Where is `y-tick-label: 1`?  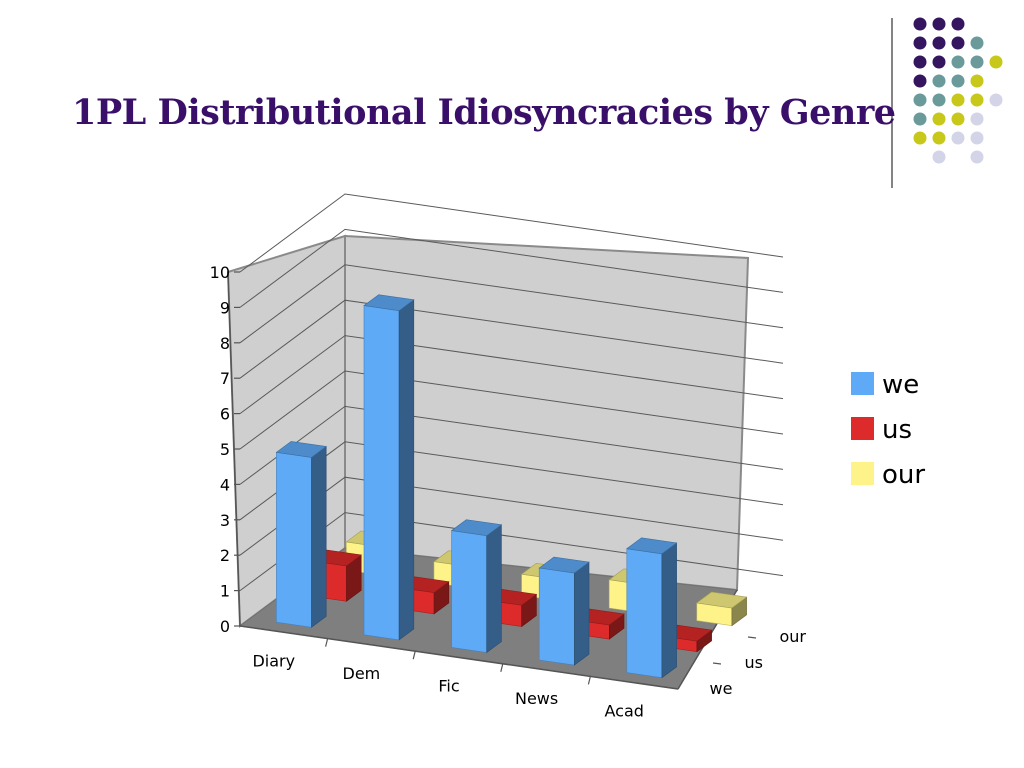
y-tick-label: 1 is located at coordinates (225, 591).